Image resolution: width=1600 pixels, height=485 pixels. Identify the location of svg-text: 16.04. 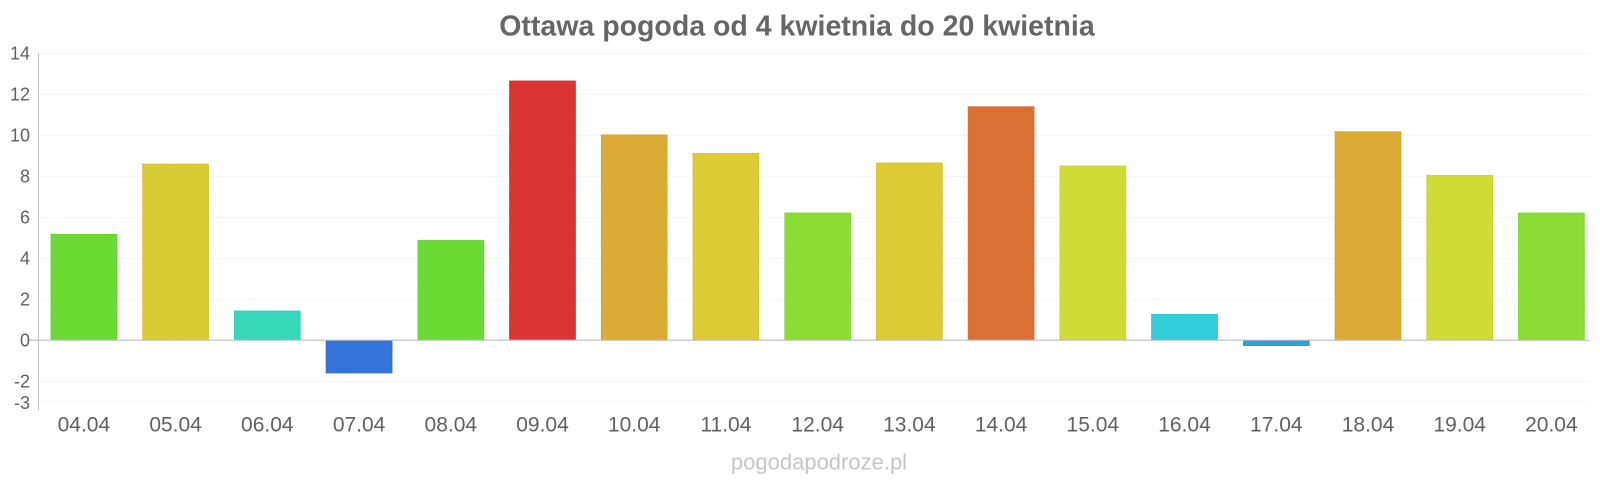
(1184, 425).